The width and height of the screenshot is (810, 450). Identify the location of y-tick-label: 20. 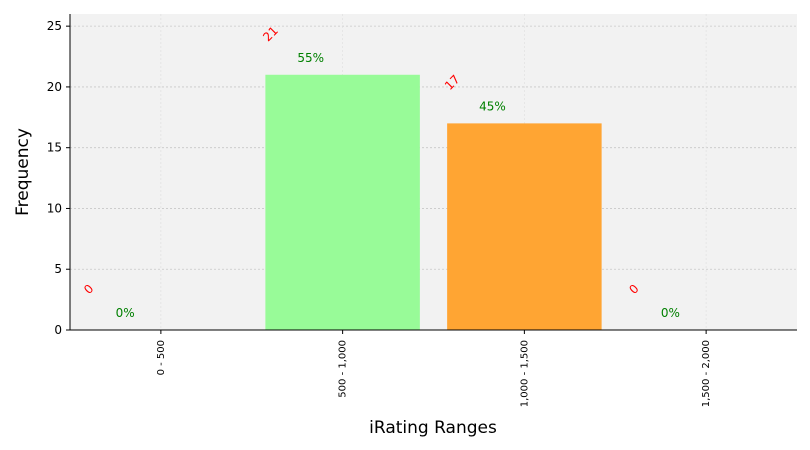
(54, 87).